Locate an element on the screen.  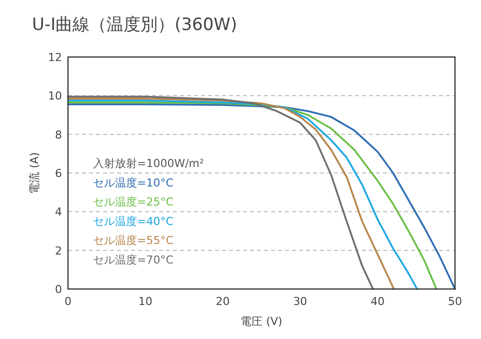
text: セル温度=55°C is located at coordinates (133, 241).